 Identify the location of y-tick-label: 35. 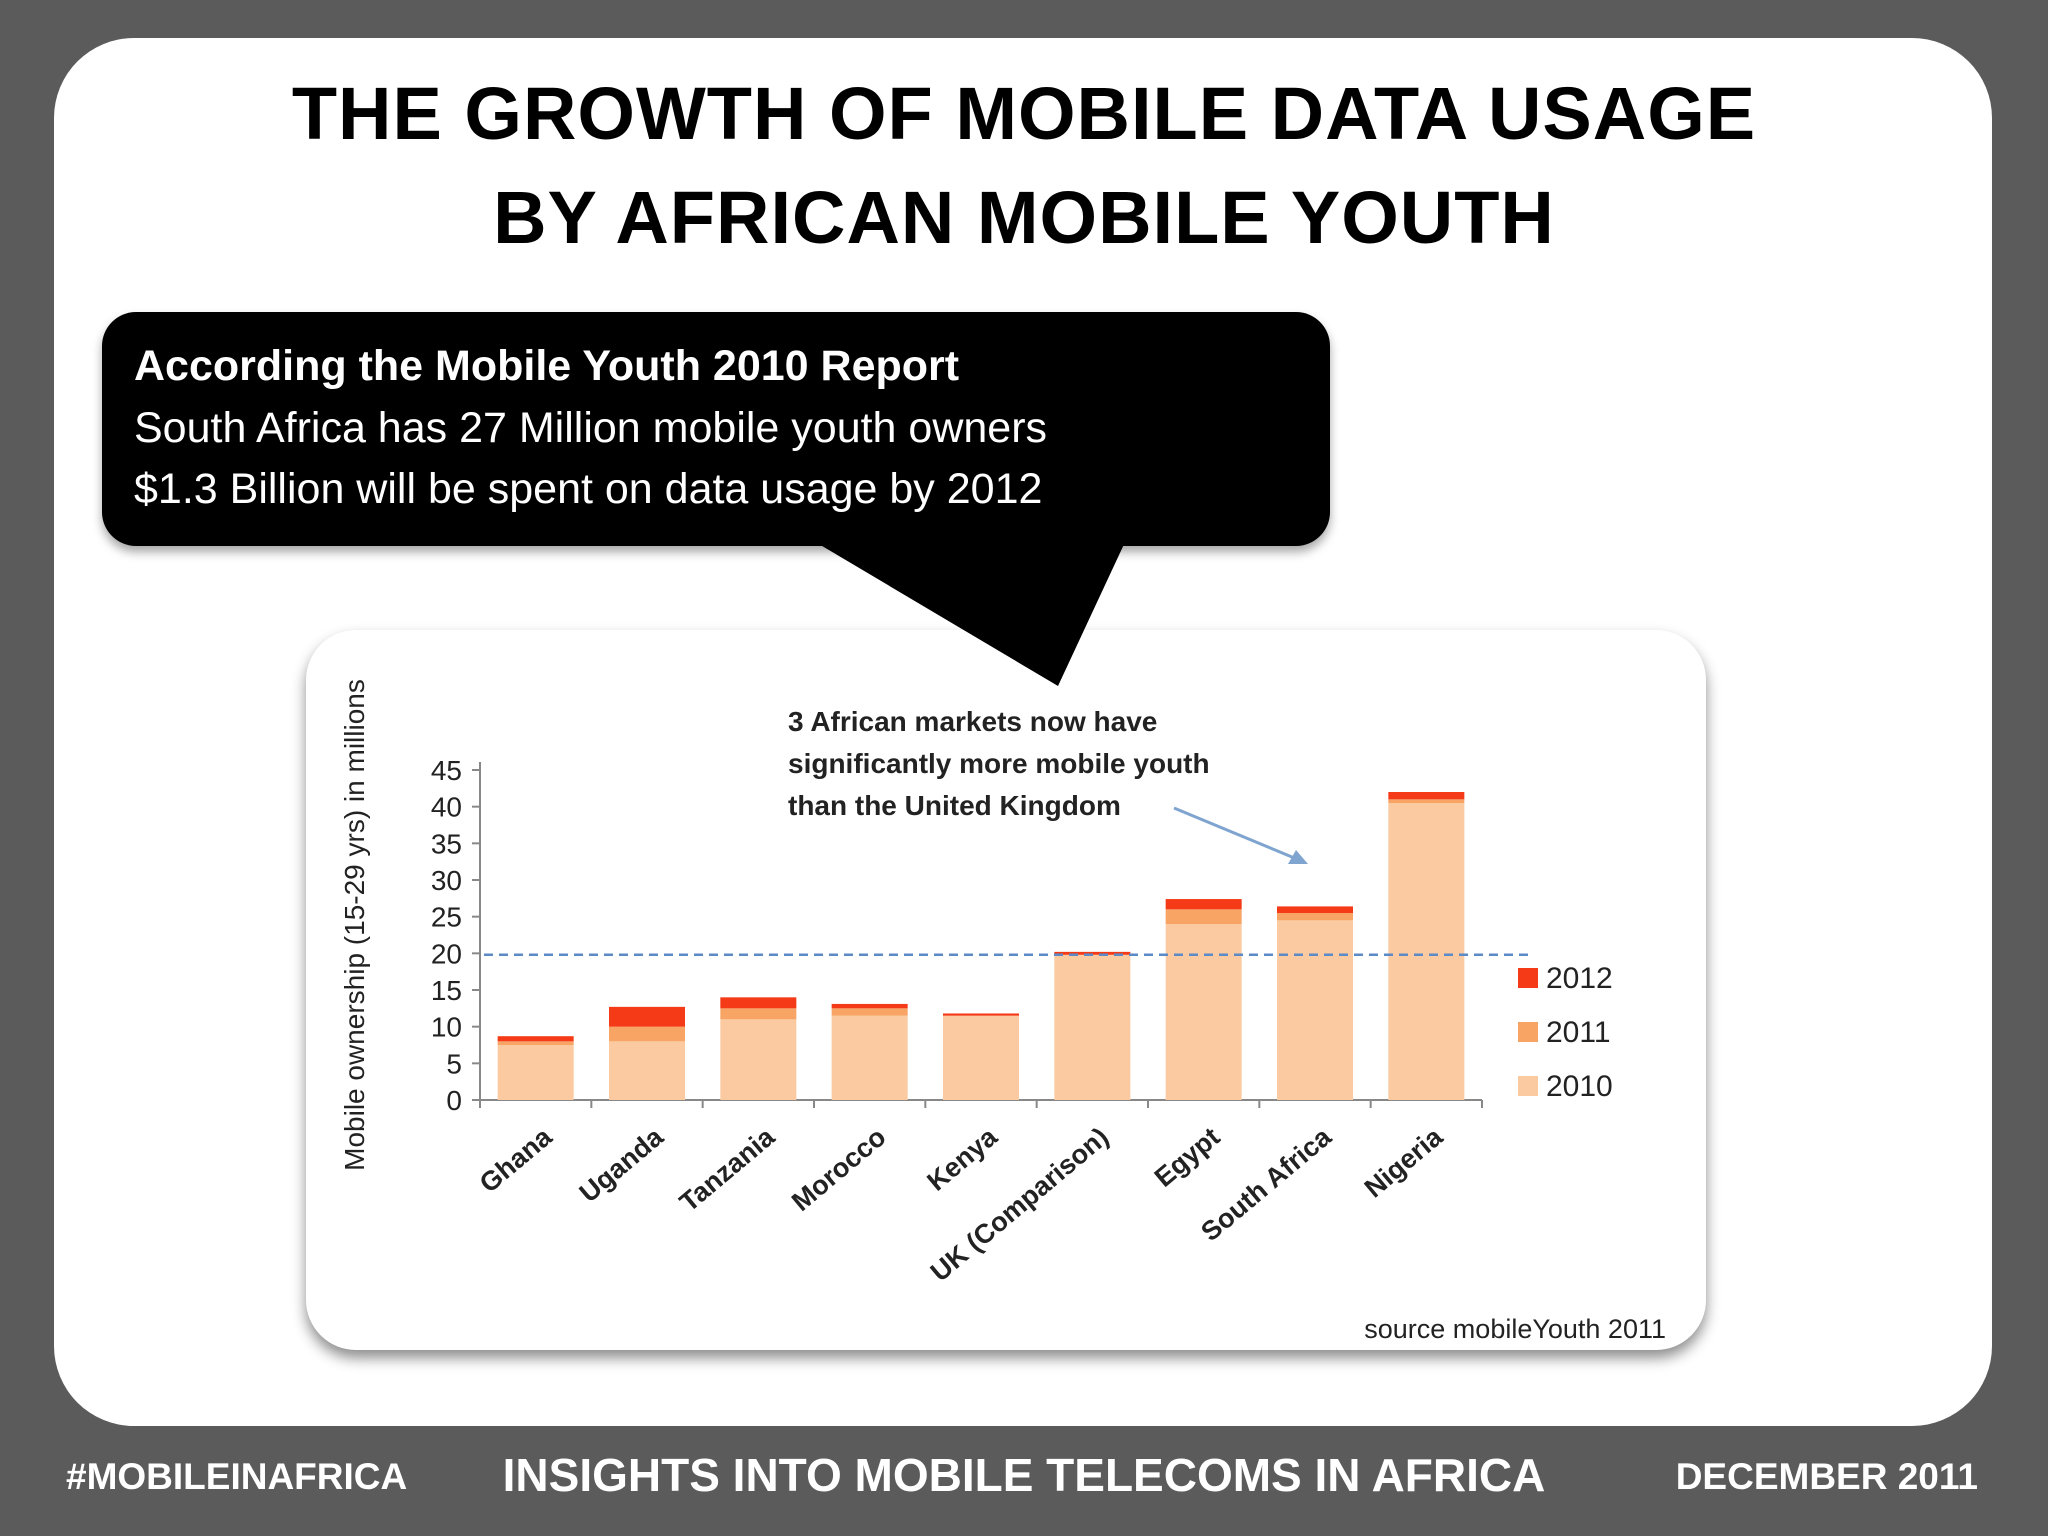
(446, 843).